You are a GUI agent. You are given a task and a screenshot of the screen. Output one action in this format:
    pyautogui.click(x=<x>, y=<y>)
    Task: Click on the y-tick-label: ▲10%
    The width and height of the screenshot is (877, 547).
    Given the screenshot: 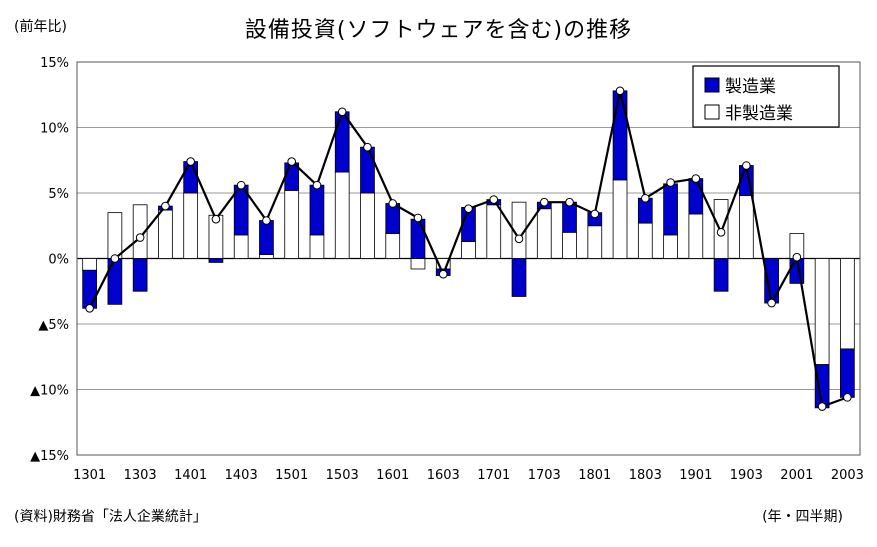 What is the action you would take?
    pyautogui.click(x=49, y=391)
    